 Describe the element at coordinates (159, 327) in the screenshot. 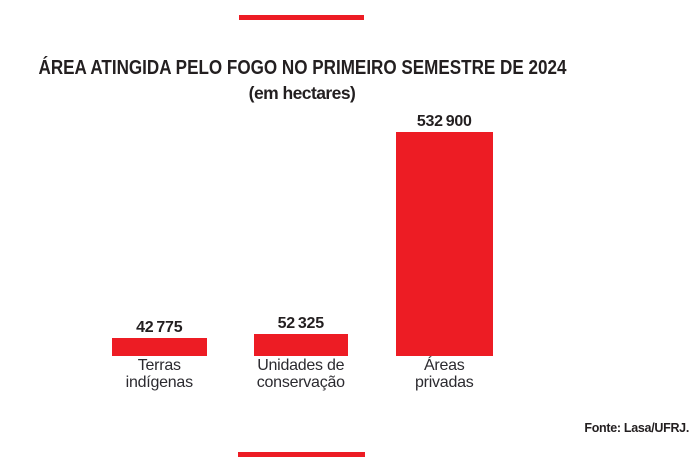

I see `value-label: 42 775` at that location.